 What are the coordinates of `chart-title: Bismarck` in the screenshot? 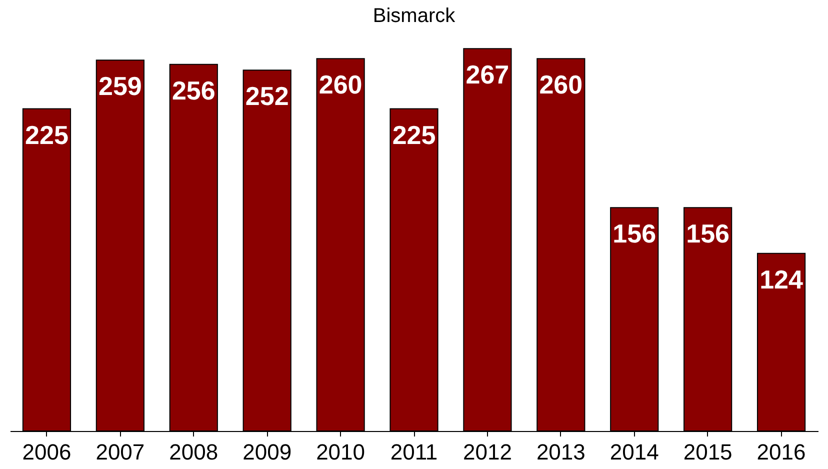 It's located at (414, 16).